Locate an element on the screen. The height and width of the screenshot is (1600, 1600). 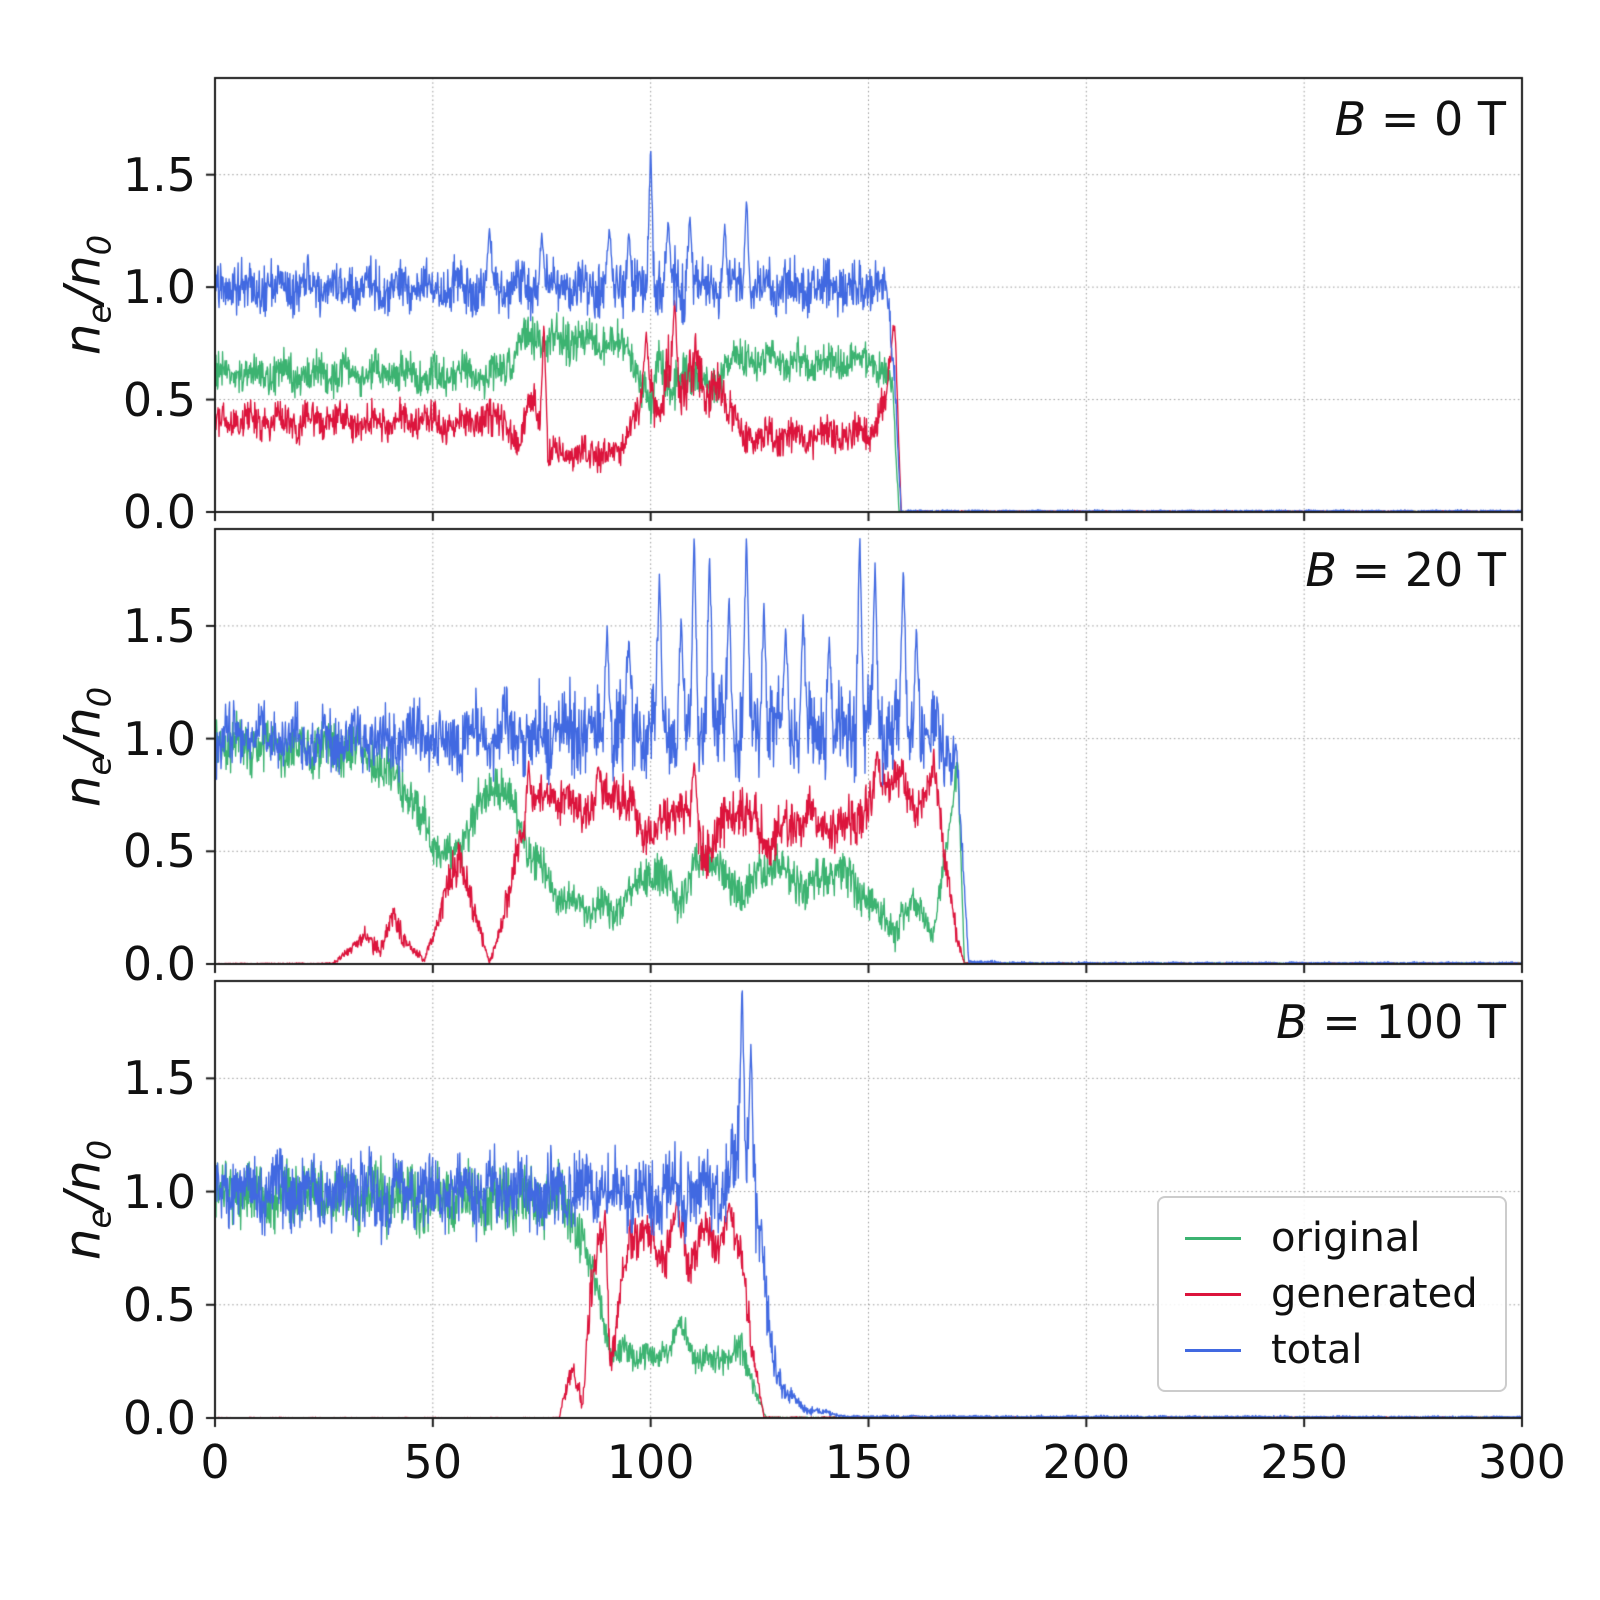
panel-title-b20: B = 20 T is located at coordinates (1186, 570).